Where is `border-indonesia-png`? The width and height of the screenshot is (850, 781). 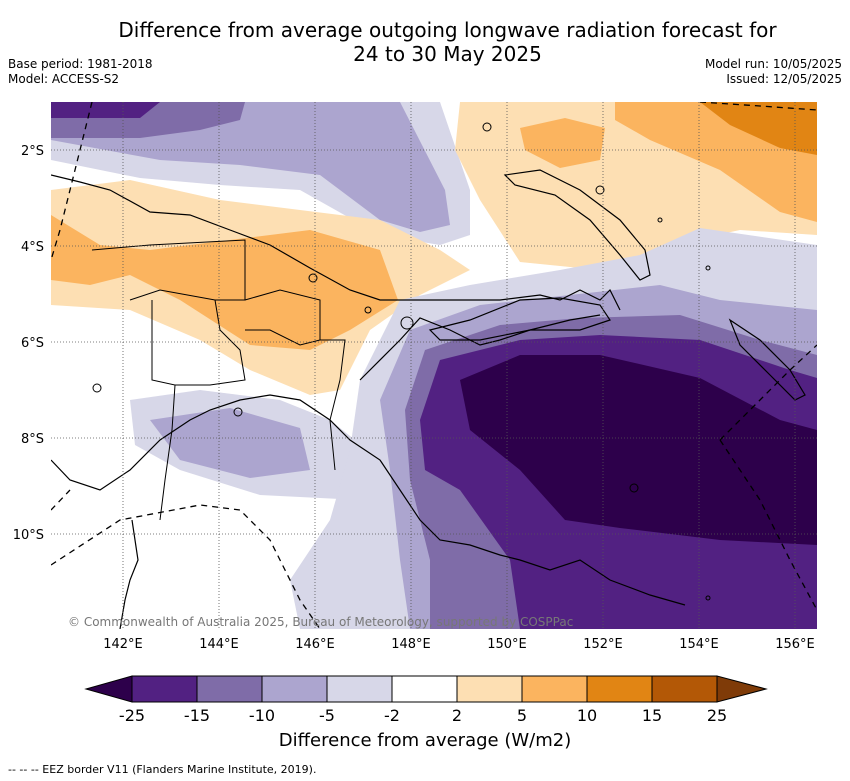 border-indonesia-png is located at coordinates (163, 410).